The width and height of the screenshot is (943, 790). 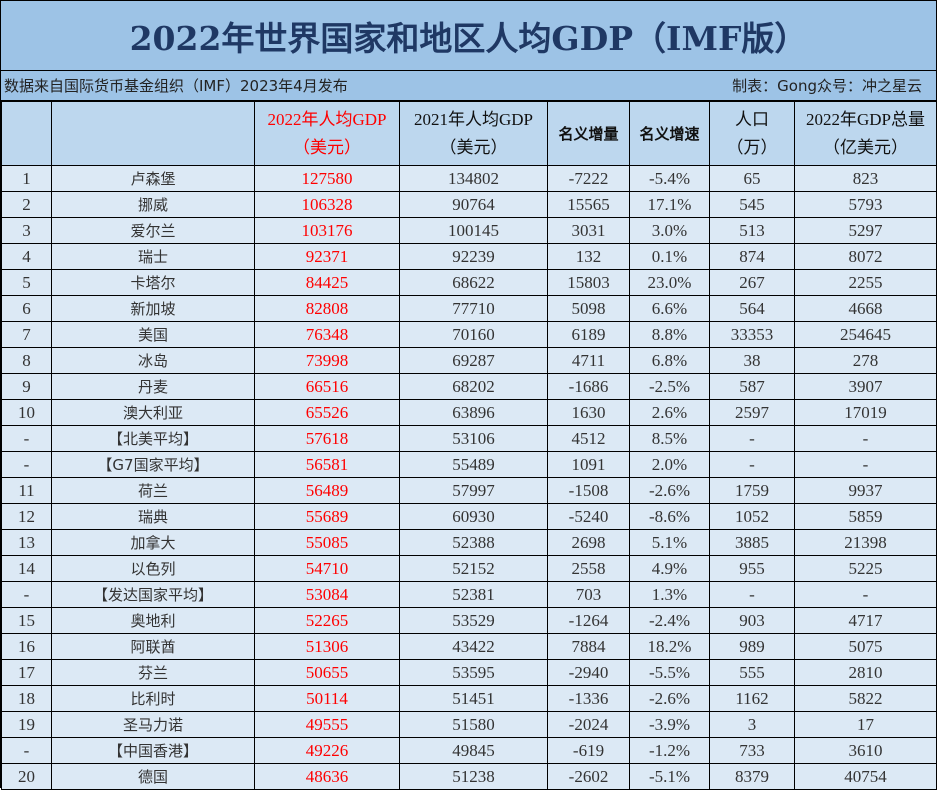 I want to click on population-cell: 1052, so click(x=752, y=516).